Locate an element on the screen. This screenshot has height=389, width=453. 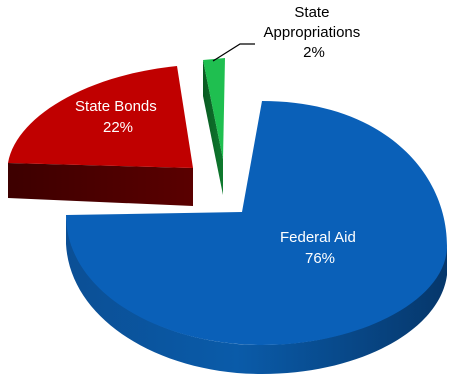
label-state-appropriations: State Appropriations 2% is located at coordinates (314, 32).